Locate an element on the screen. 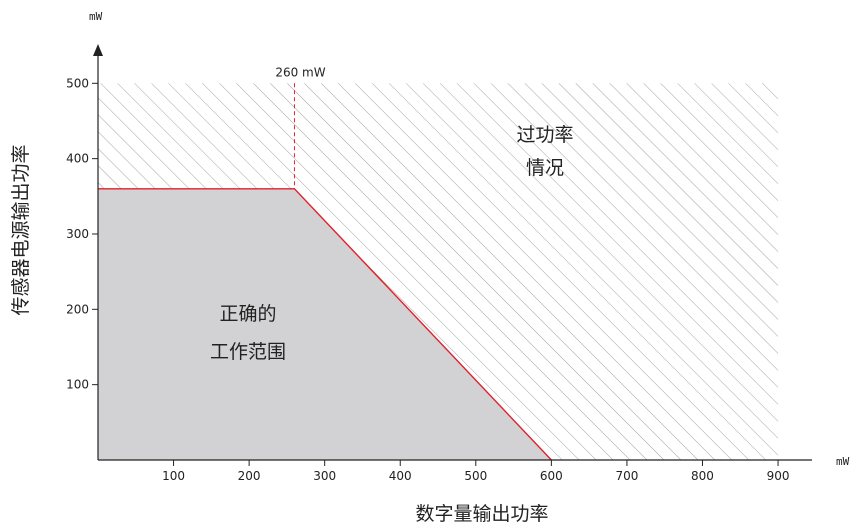  x-tick-label: 200 is located at coordinates (249, 476).